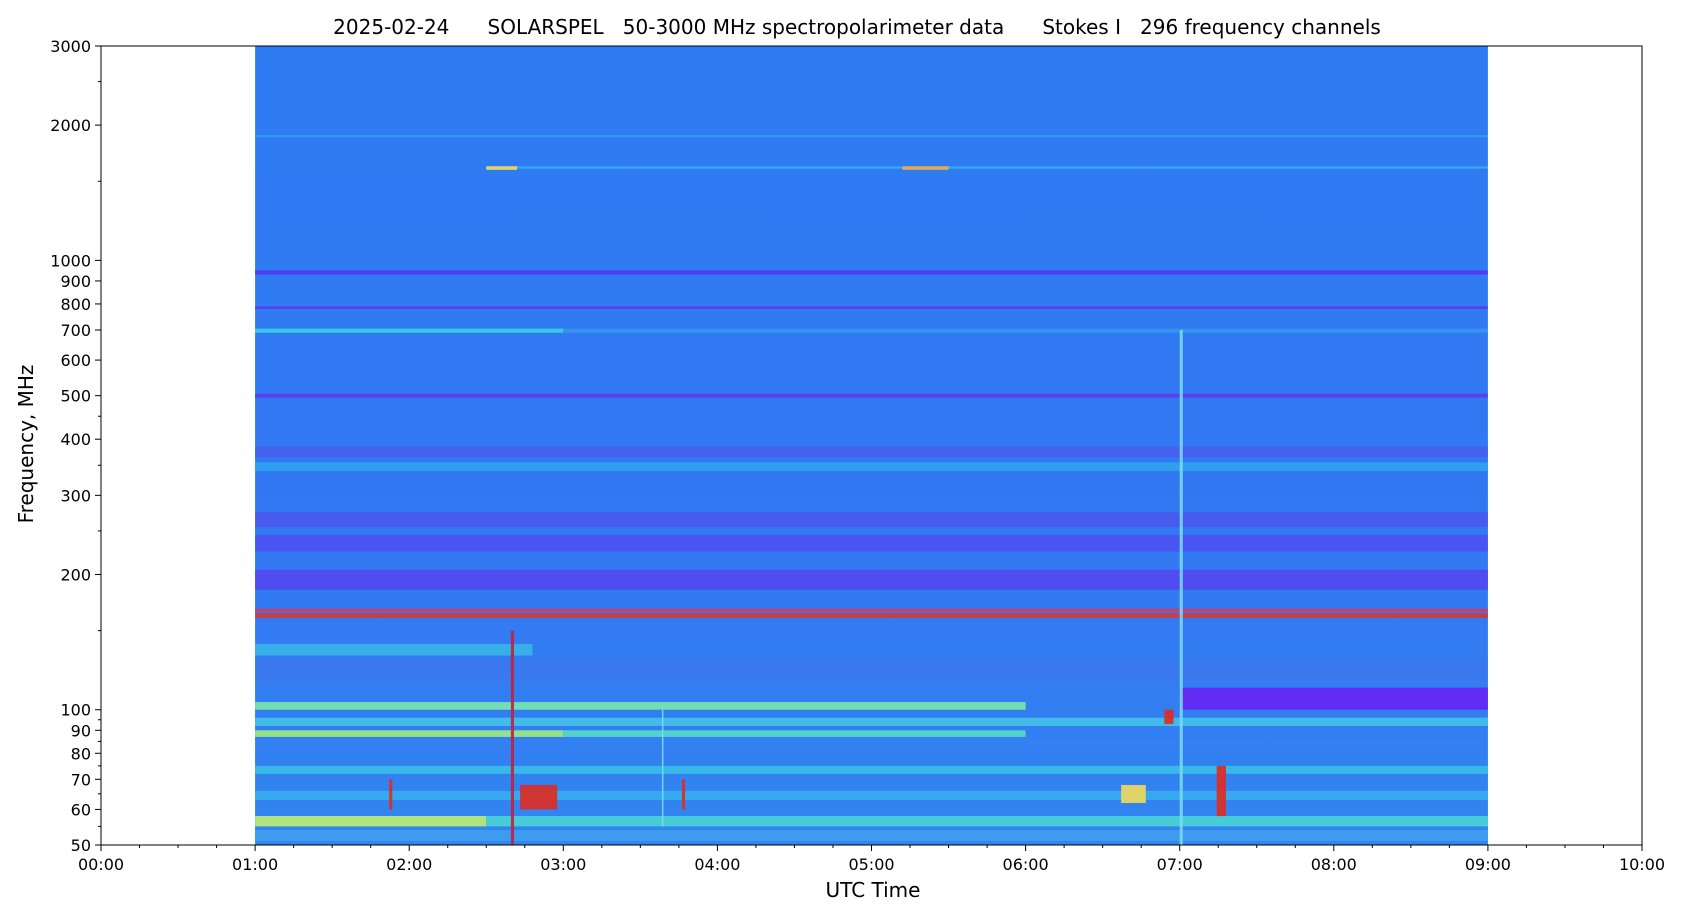 The image size is (1687, 906). What do you see at coordinates (871, 864) in the screenshot?
I see `x-tick-label: 05:00` at bounding box center [871, 864].